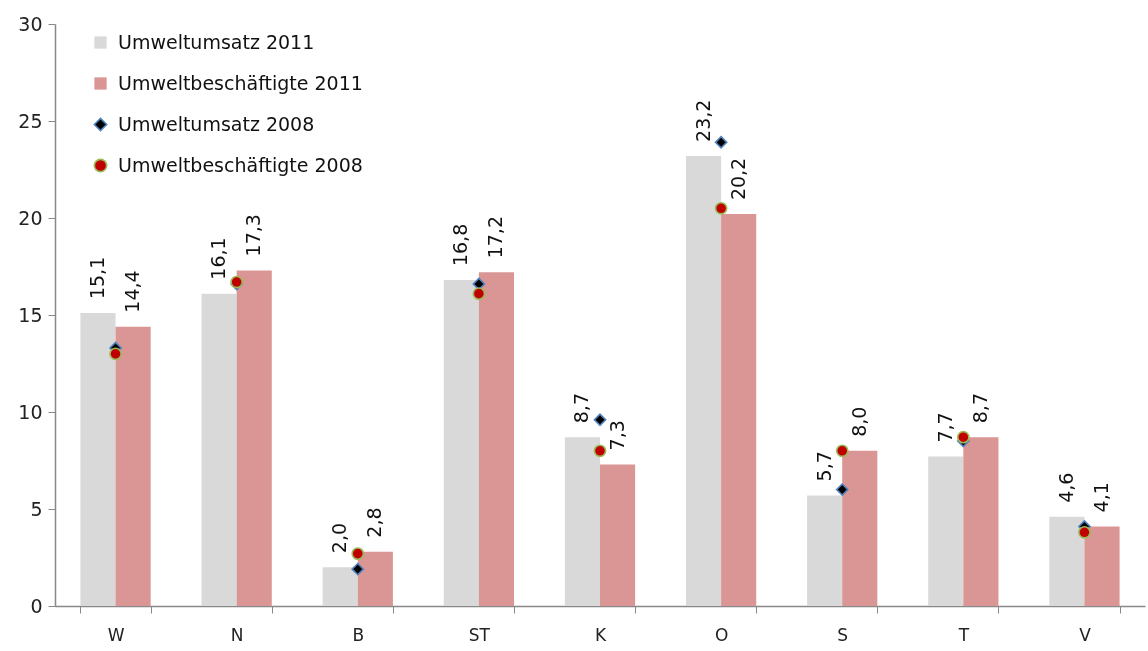  I want to click on x-tick-label: ST, so click(479, 634).